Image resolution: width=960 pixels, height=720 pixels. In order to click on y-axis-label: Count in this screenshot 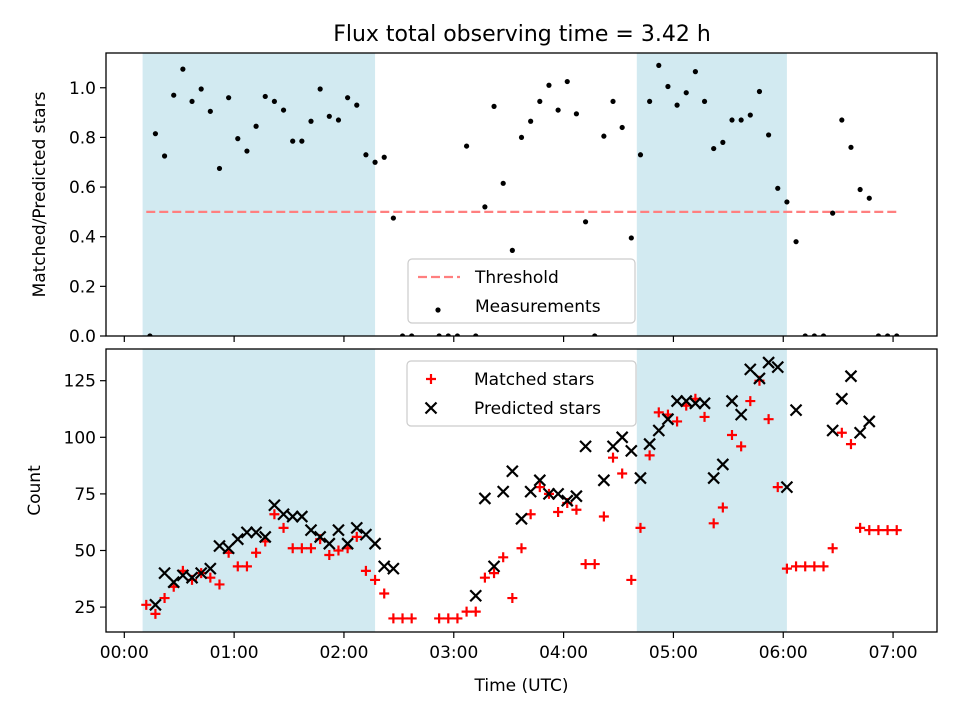, I will do `click(35, 490)`.